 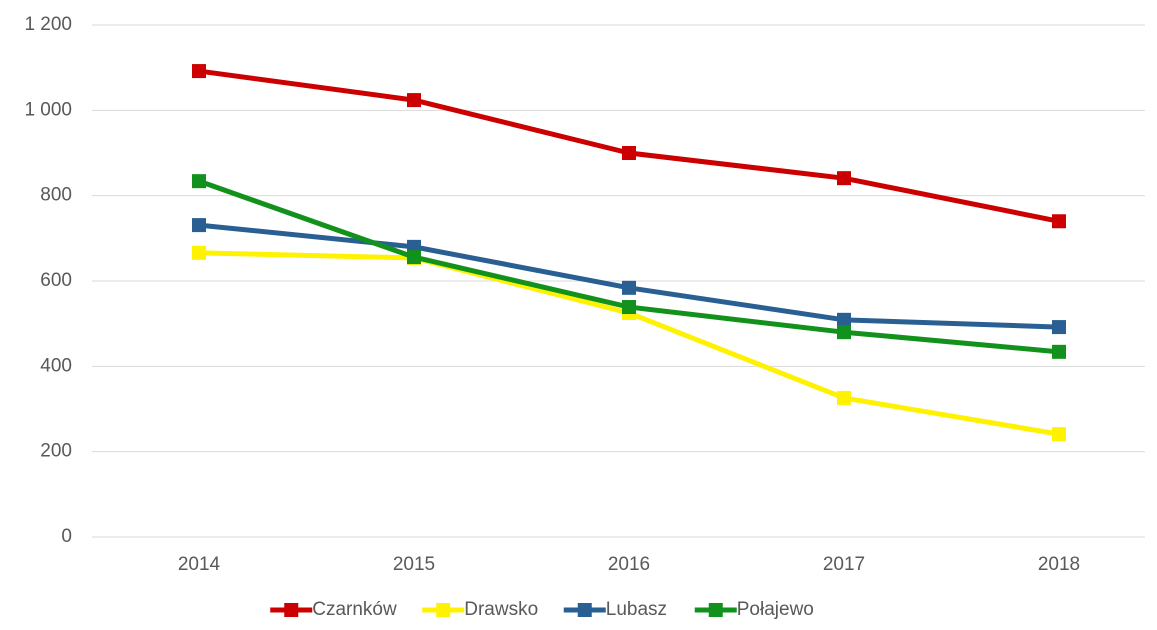 I want to click on x-tick-label: 2015, so click(x=414, y=564).